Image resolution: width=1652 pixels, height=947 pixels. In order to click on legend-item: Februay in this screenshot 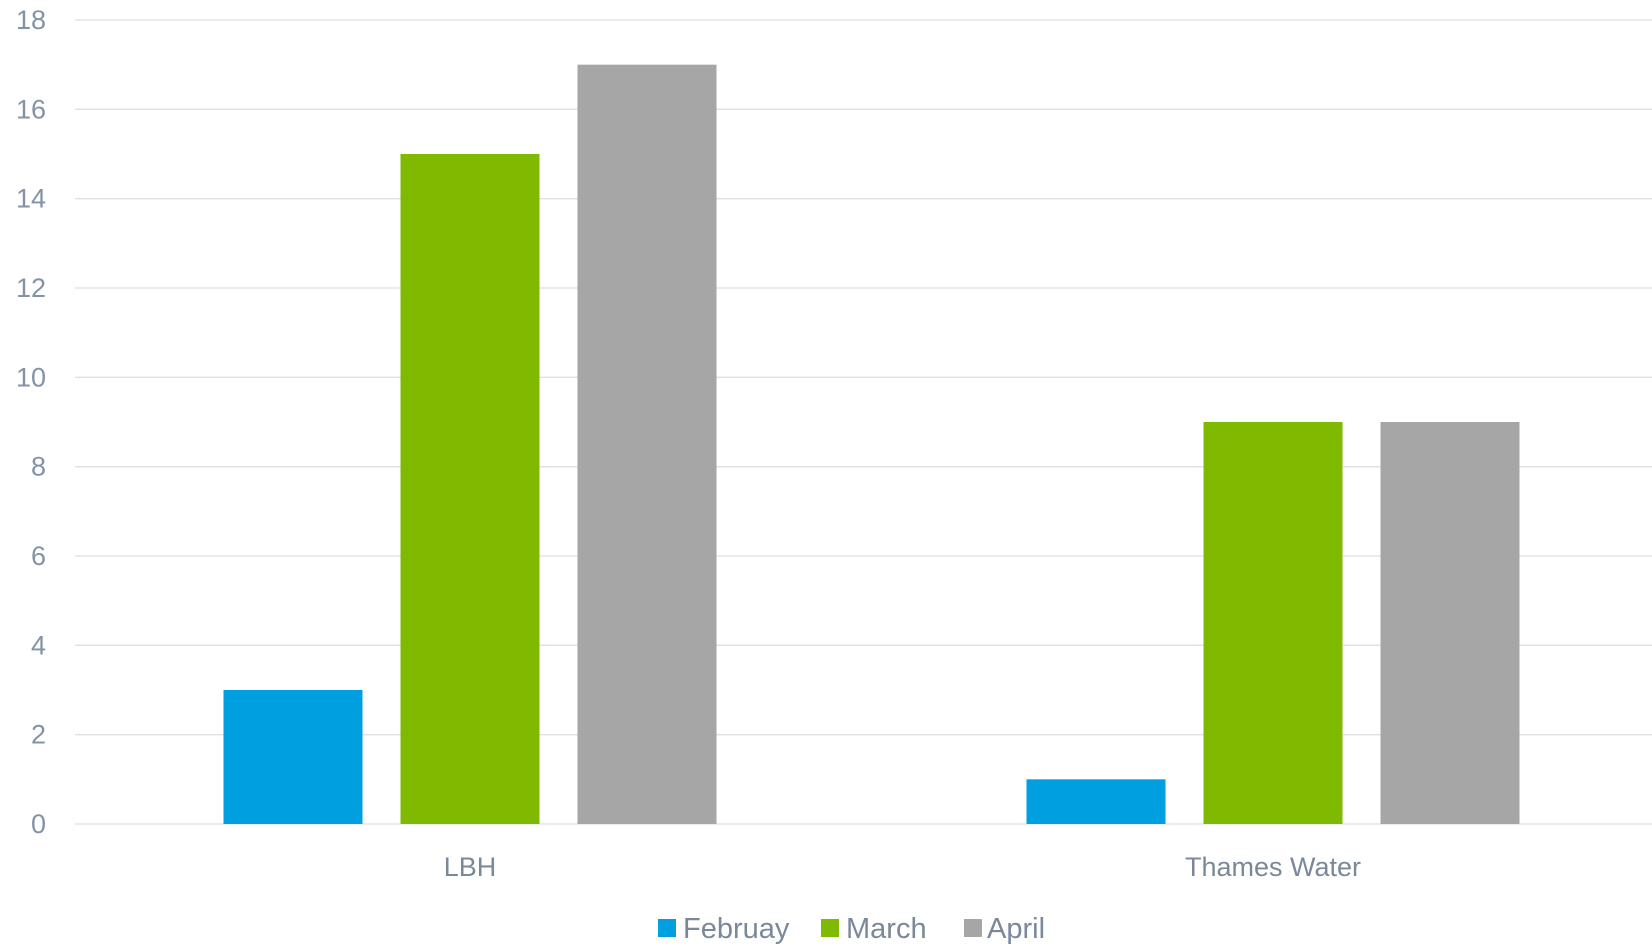, I will do `click(724, 929)`.